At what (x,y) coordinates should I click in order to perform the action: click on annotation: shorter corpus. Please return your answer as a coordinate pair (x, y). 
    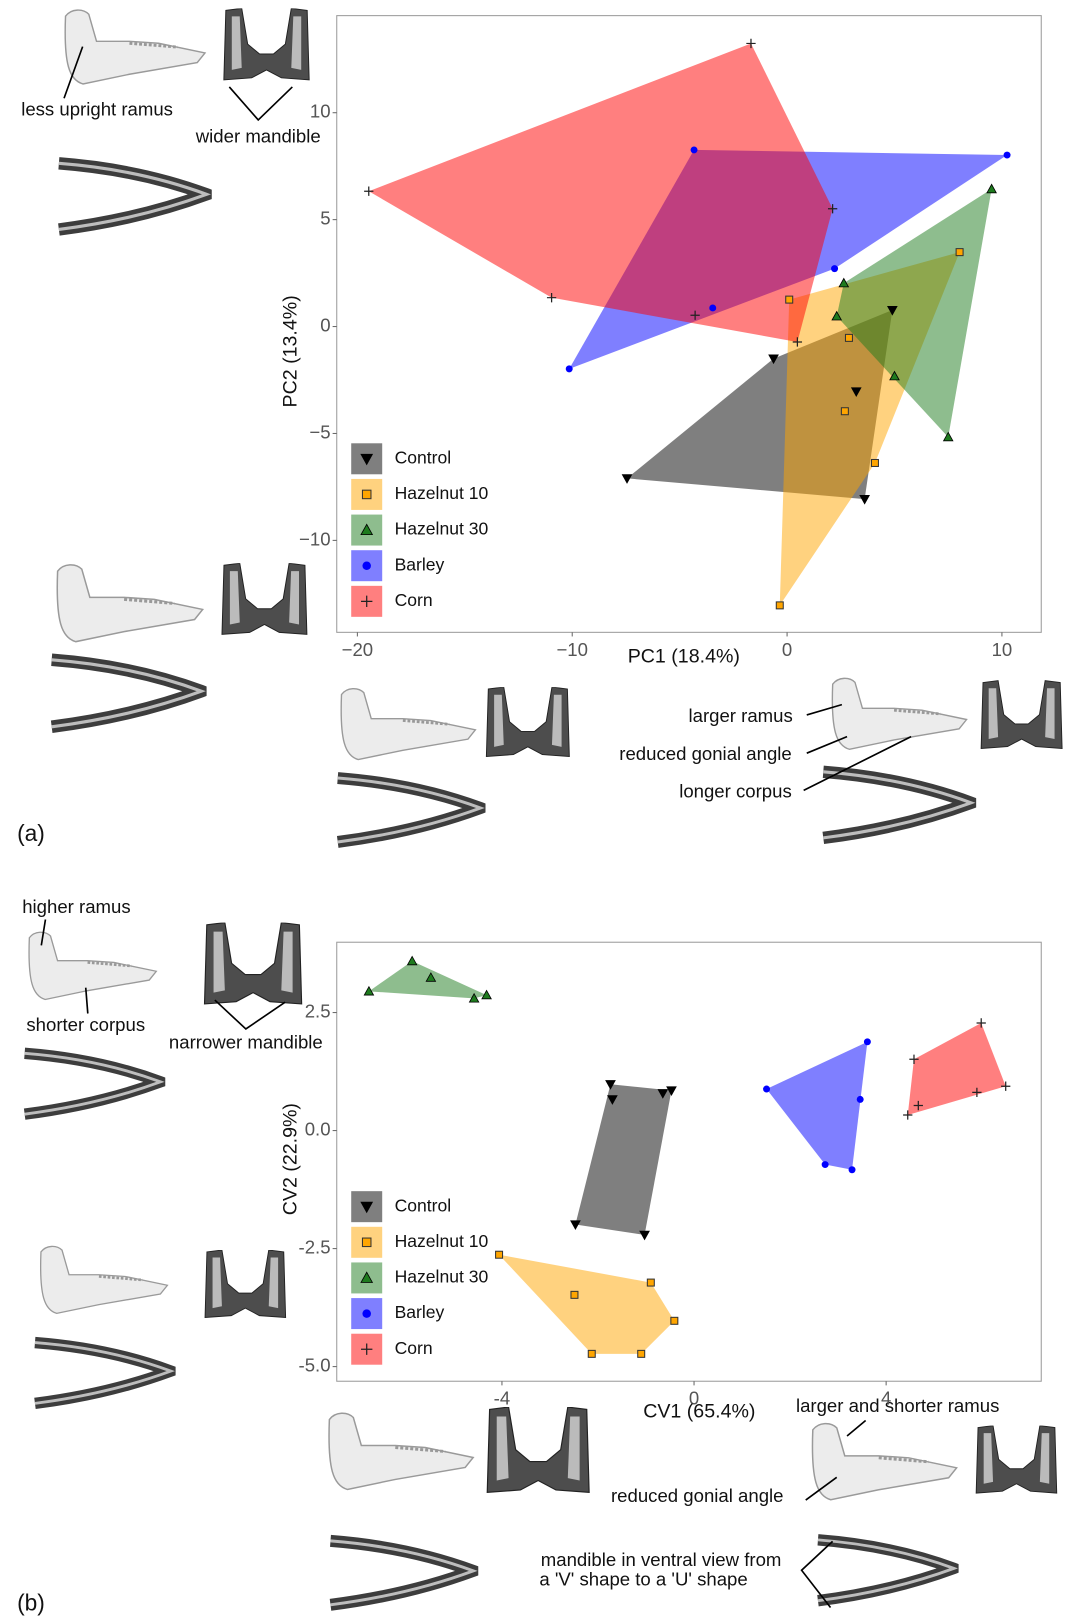
    Looking at the image, I should click on (85, 1024).